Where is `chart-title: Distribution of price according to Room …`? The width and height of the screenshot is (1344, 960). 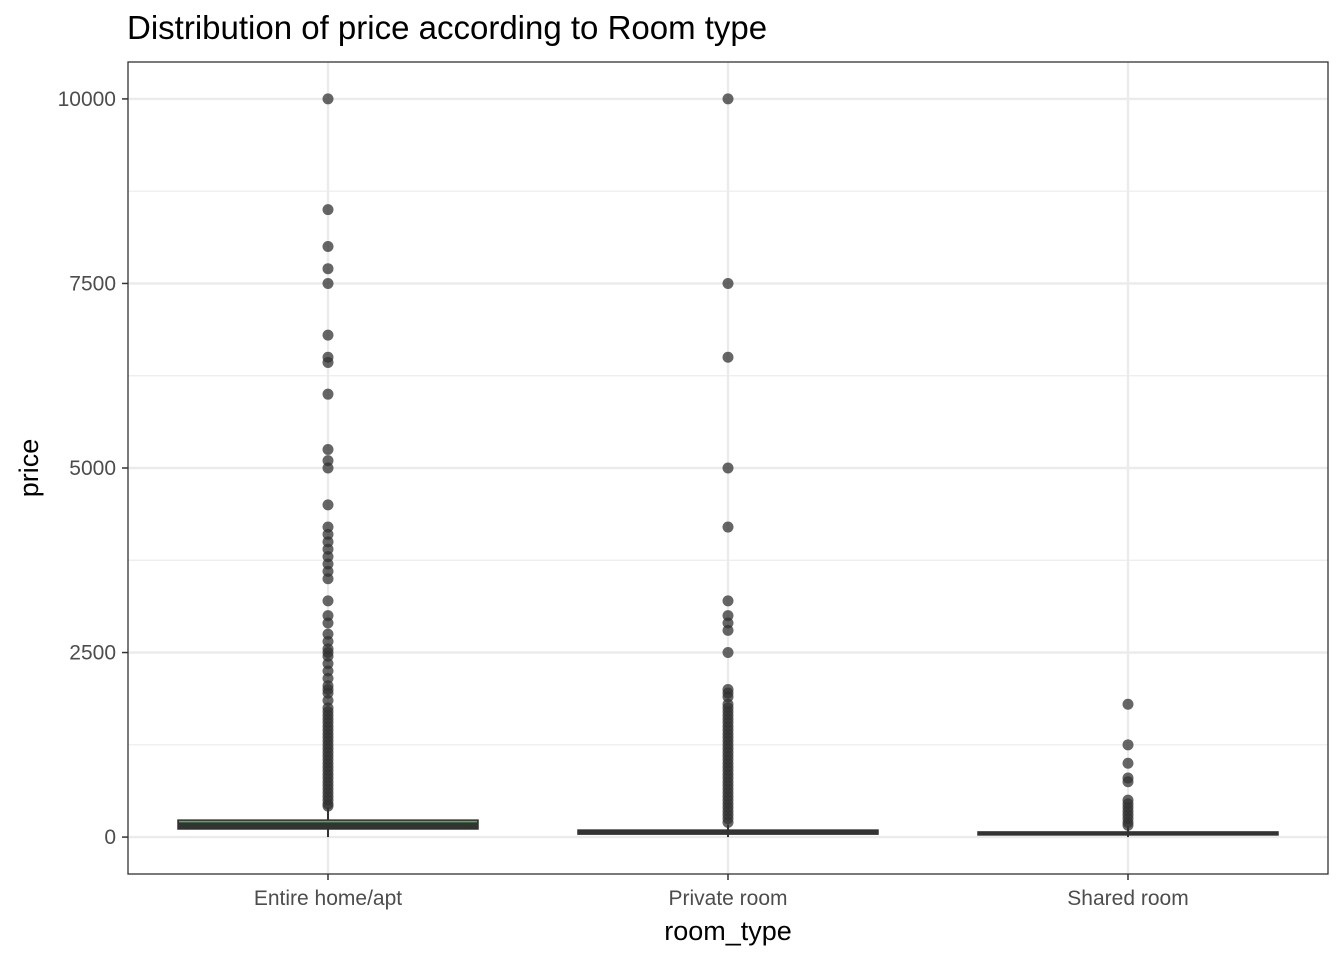
chart-title: Distribution of price according to Room … is located at coordinates (447, 27).